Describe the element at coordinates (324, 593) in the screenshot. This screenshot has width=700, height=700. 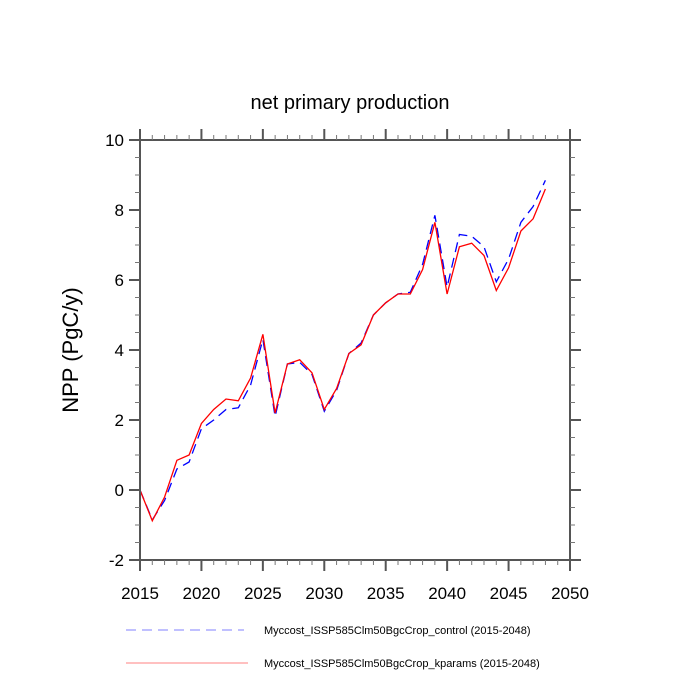
I see `x-tick-label: 2030` at that location.